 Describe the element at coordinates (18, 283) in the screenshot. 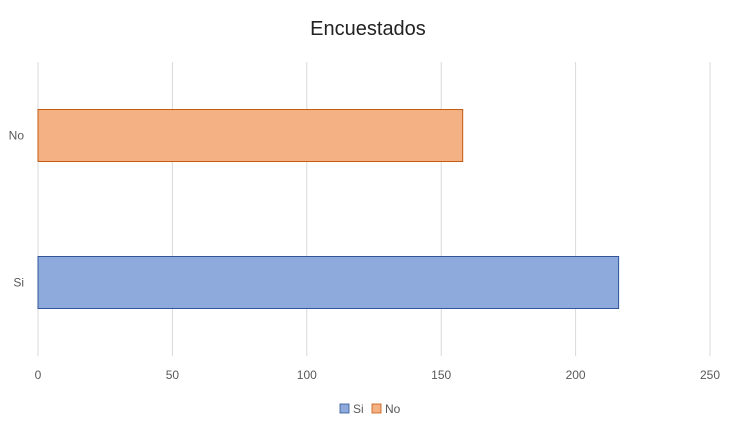

I see `y-tick-label-si: Si` at that location.